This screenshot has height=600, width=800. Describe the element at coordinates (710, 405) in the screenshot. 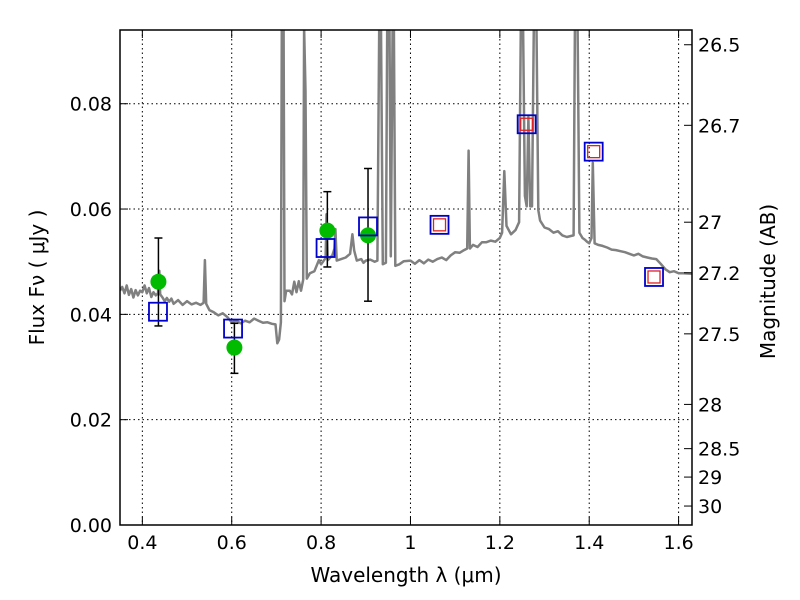

I see `mag-tick-label: 28` at that location.